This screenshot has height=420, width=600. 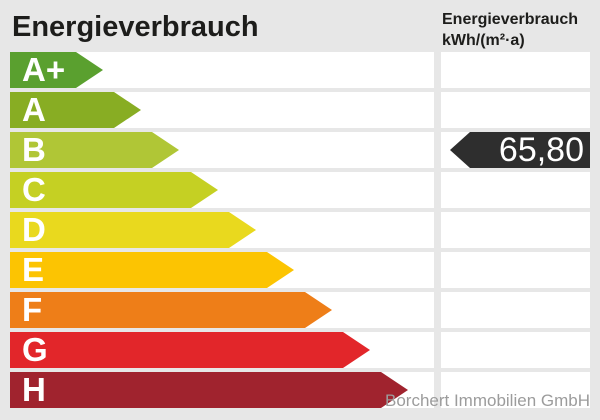 I want to click on unit-header: Energieverbrauch kWh/(m²·a), so click(x=510, y=30).